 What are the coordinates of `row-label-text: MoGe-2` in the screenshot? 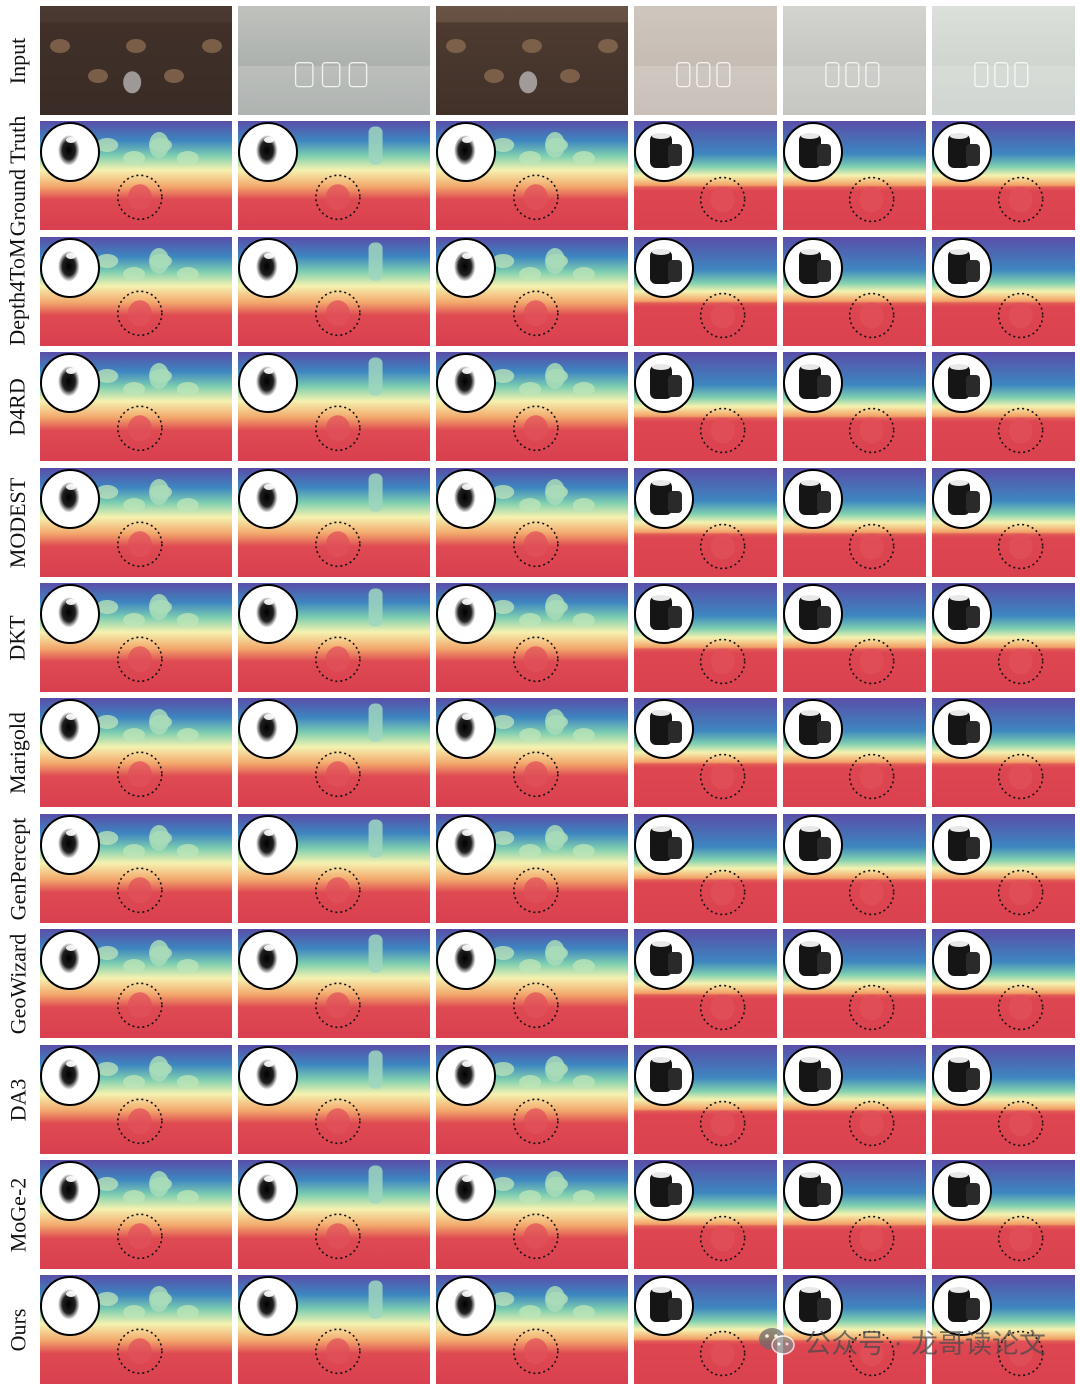 It's located at (18, 1214).